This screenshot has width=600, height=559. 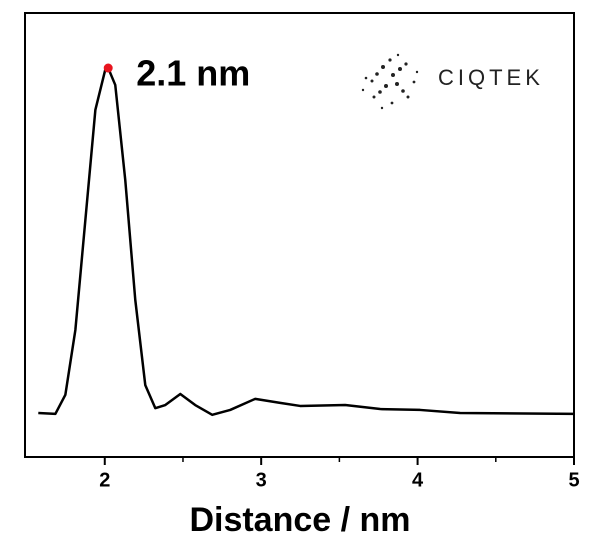 I want to click on x-tick-label: 2, so click(x=104, y=480).